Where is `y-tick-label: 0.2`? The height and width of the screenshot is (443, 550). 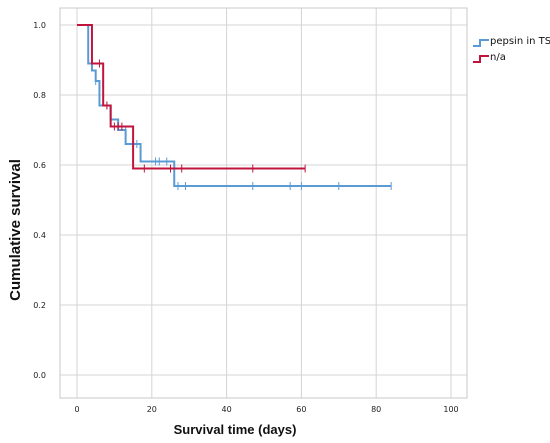 y-tick-label: 0.2 is located at coordinates (39, 305).